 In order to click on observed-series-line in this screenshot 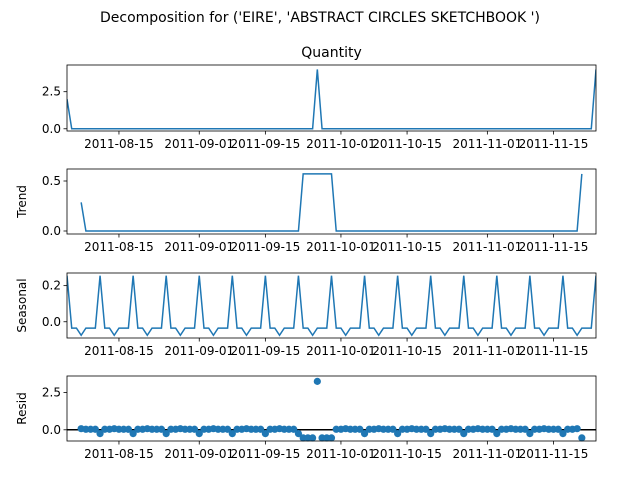, I will do `click(331, 99)`.